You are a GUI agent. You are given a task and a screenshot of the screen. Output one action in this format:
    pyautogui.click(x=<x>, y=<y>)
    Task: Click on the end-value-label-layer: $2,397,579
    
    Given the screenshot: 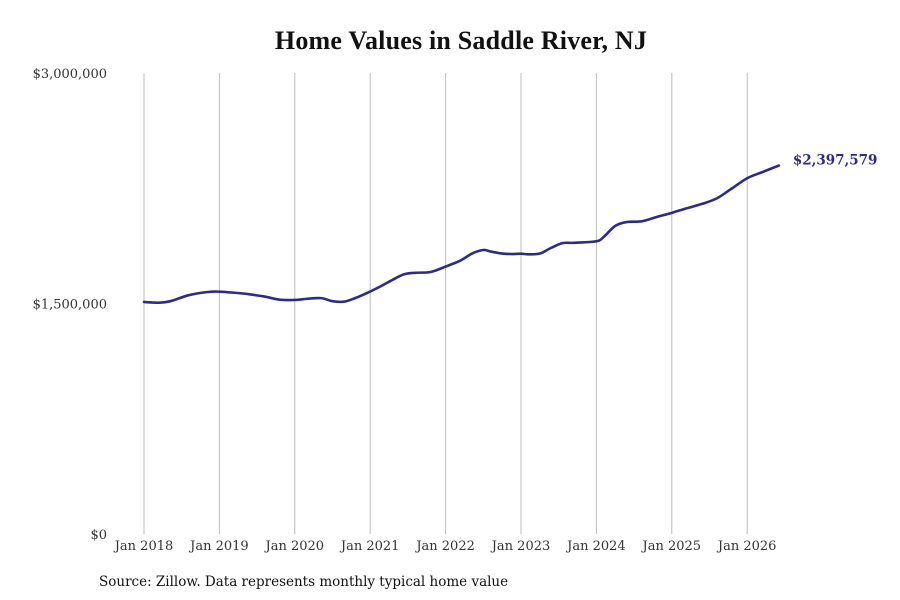 What is the action you would take?
    pyautogui.click(x=835, y=161)
    